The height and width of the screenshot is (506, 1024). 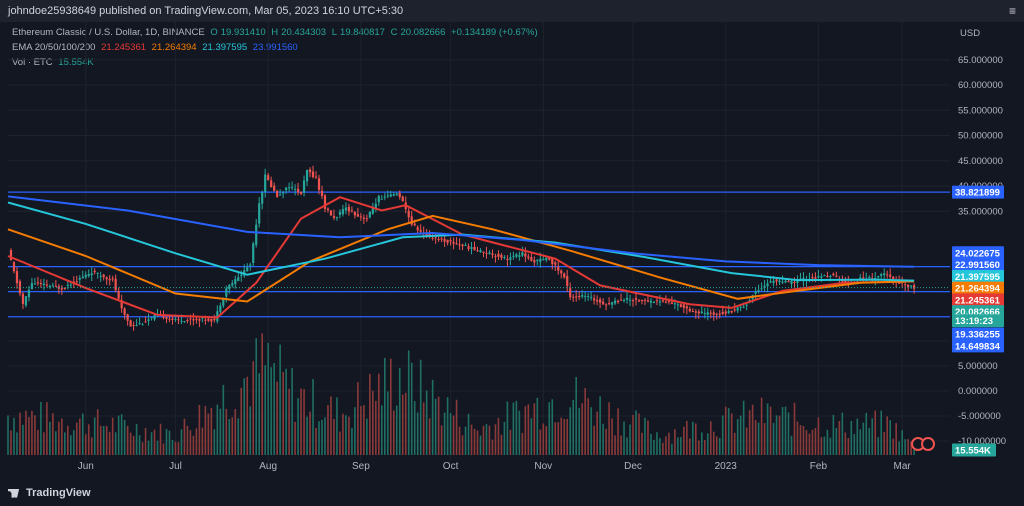 What do you see at coordinates (32, 62) in the screenshot?
I see `volume-title: Vol · ETC` at bounding box center [32, 62].